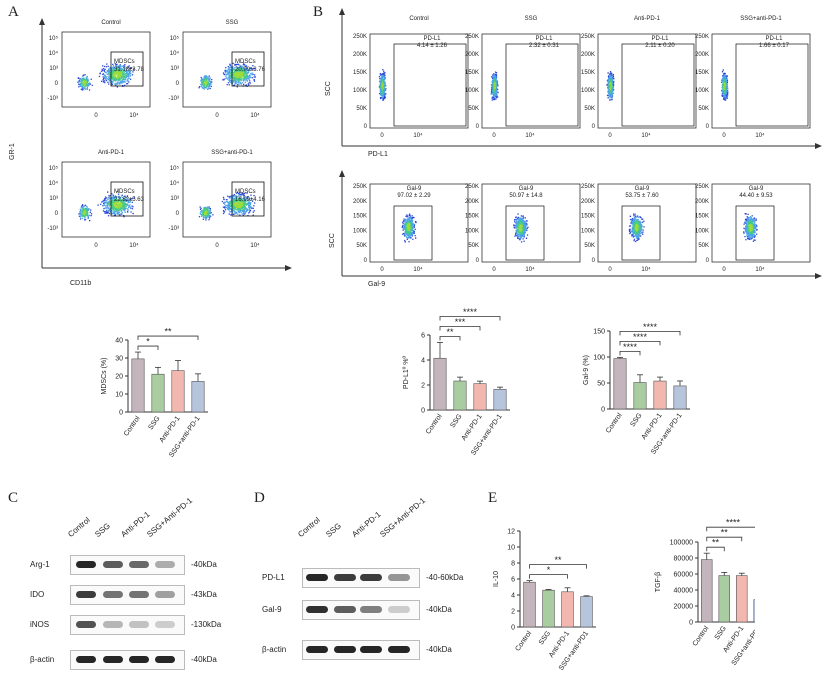 The height and width of the screenshot is (687, 827). Describe the element at coordinates (232, 23) in the screenshot. I see `flow-a-group-title: SSG` at that location.